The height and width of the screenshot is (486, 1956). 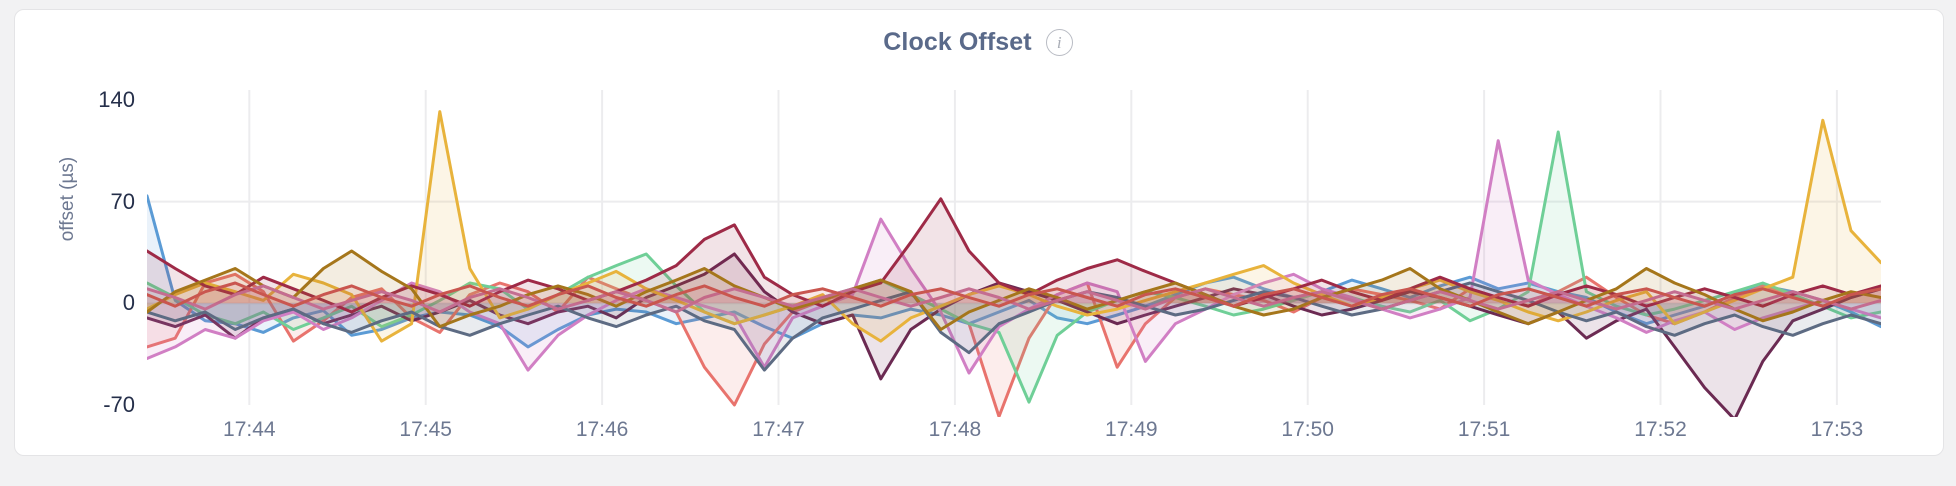 What do you see at coordinates (1837, 429) in the screenshot?
I see `x-tick-label: 17:53` at bounding box center [1837, 429].